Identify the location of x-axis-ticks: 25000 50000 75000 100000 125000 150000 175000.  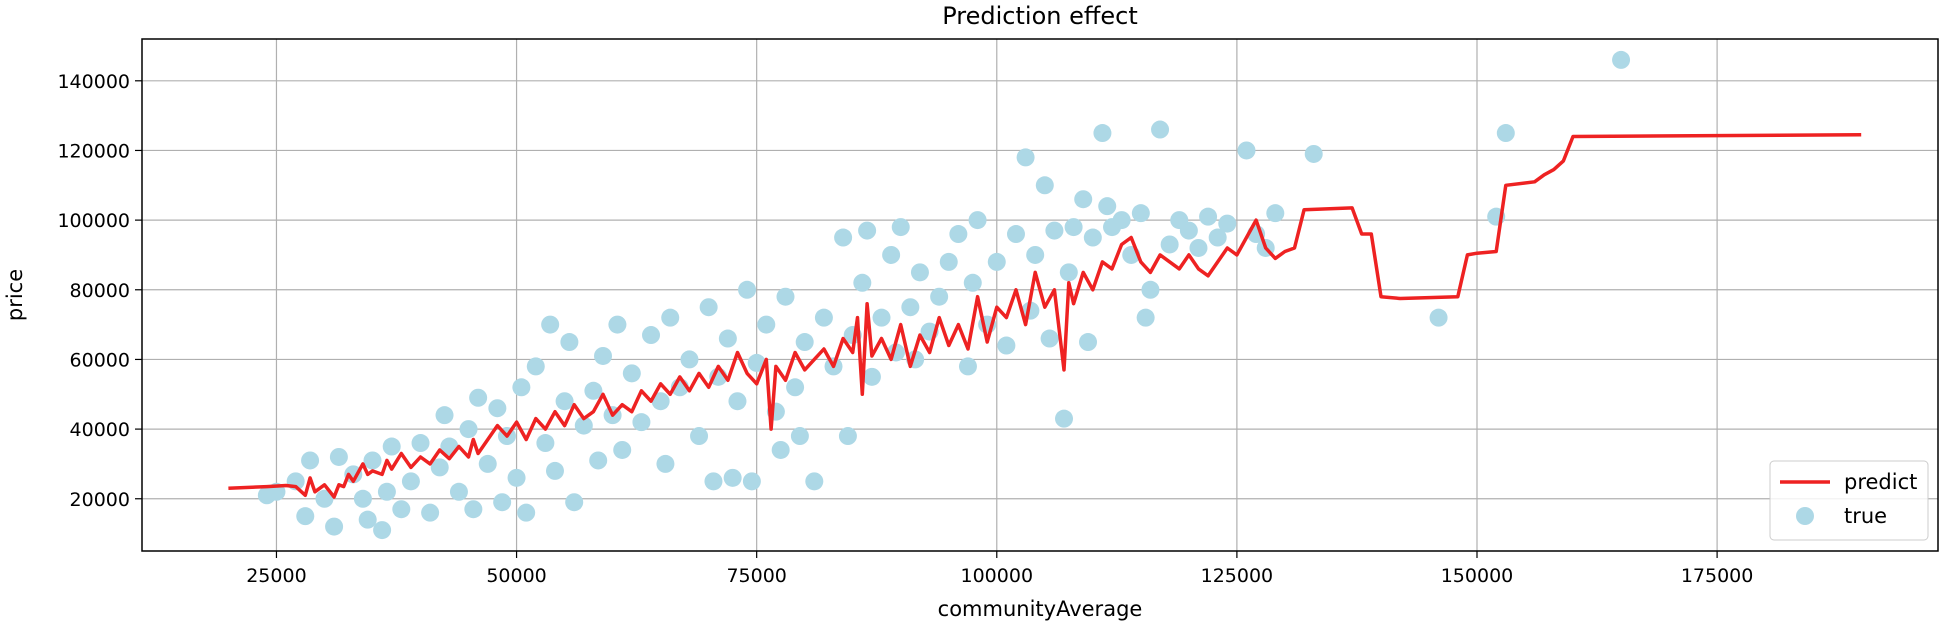
(999, 569).